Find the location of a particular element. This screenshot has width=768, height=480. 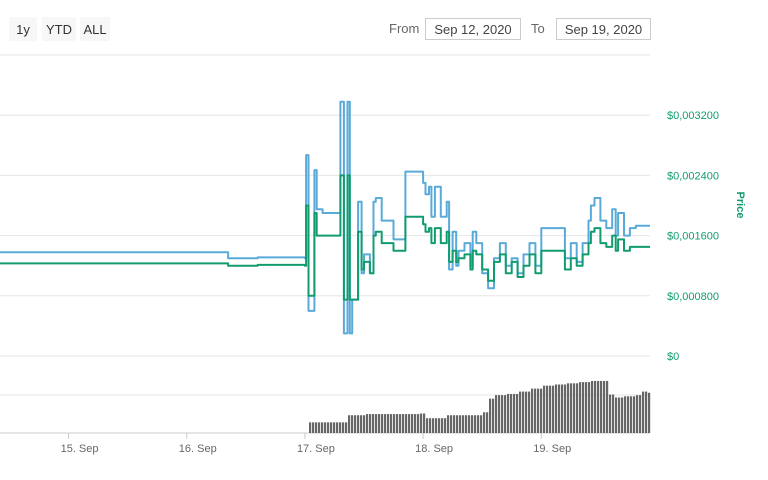

from-label: From is located at coordinates (404, 28).